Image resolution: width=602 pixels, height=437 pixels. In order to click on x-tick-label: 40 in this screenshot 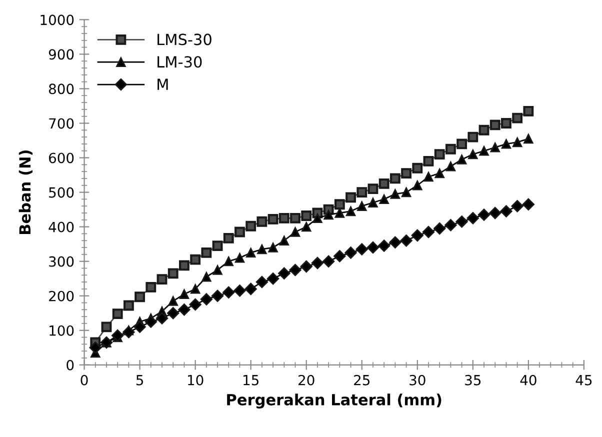, I will do `click(528, 380)`.